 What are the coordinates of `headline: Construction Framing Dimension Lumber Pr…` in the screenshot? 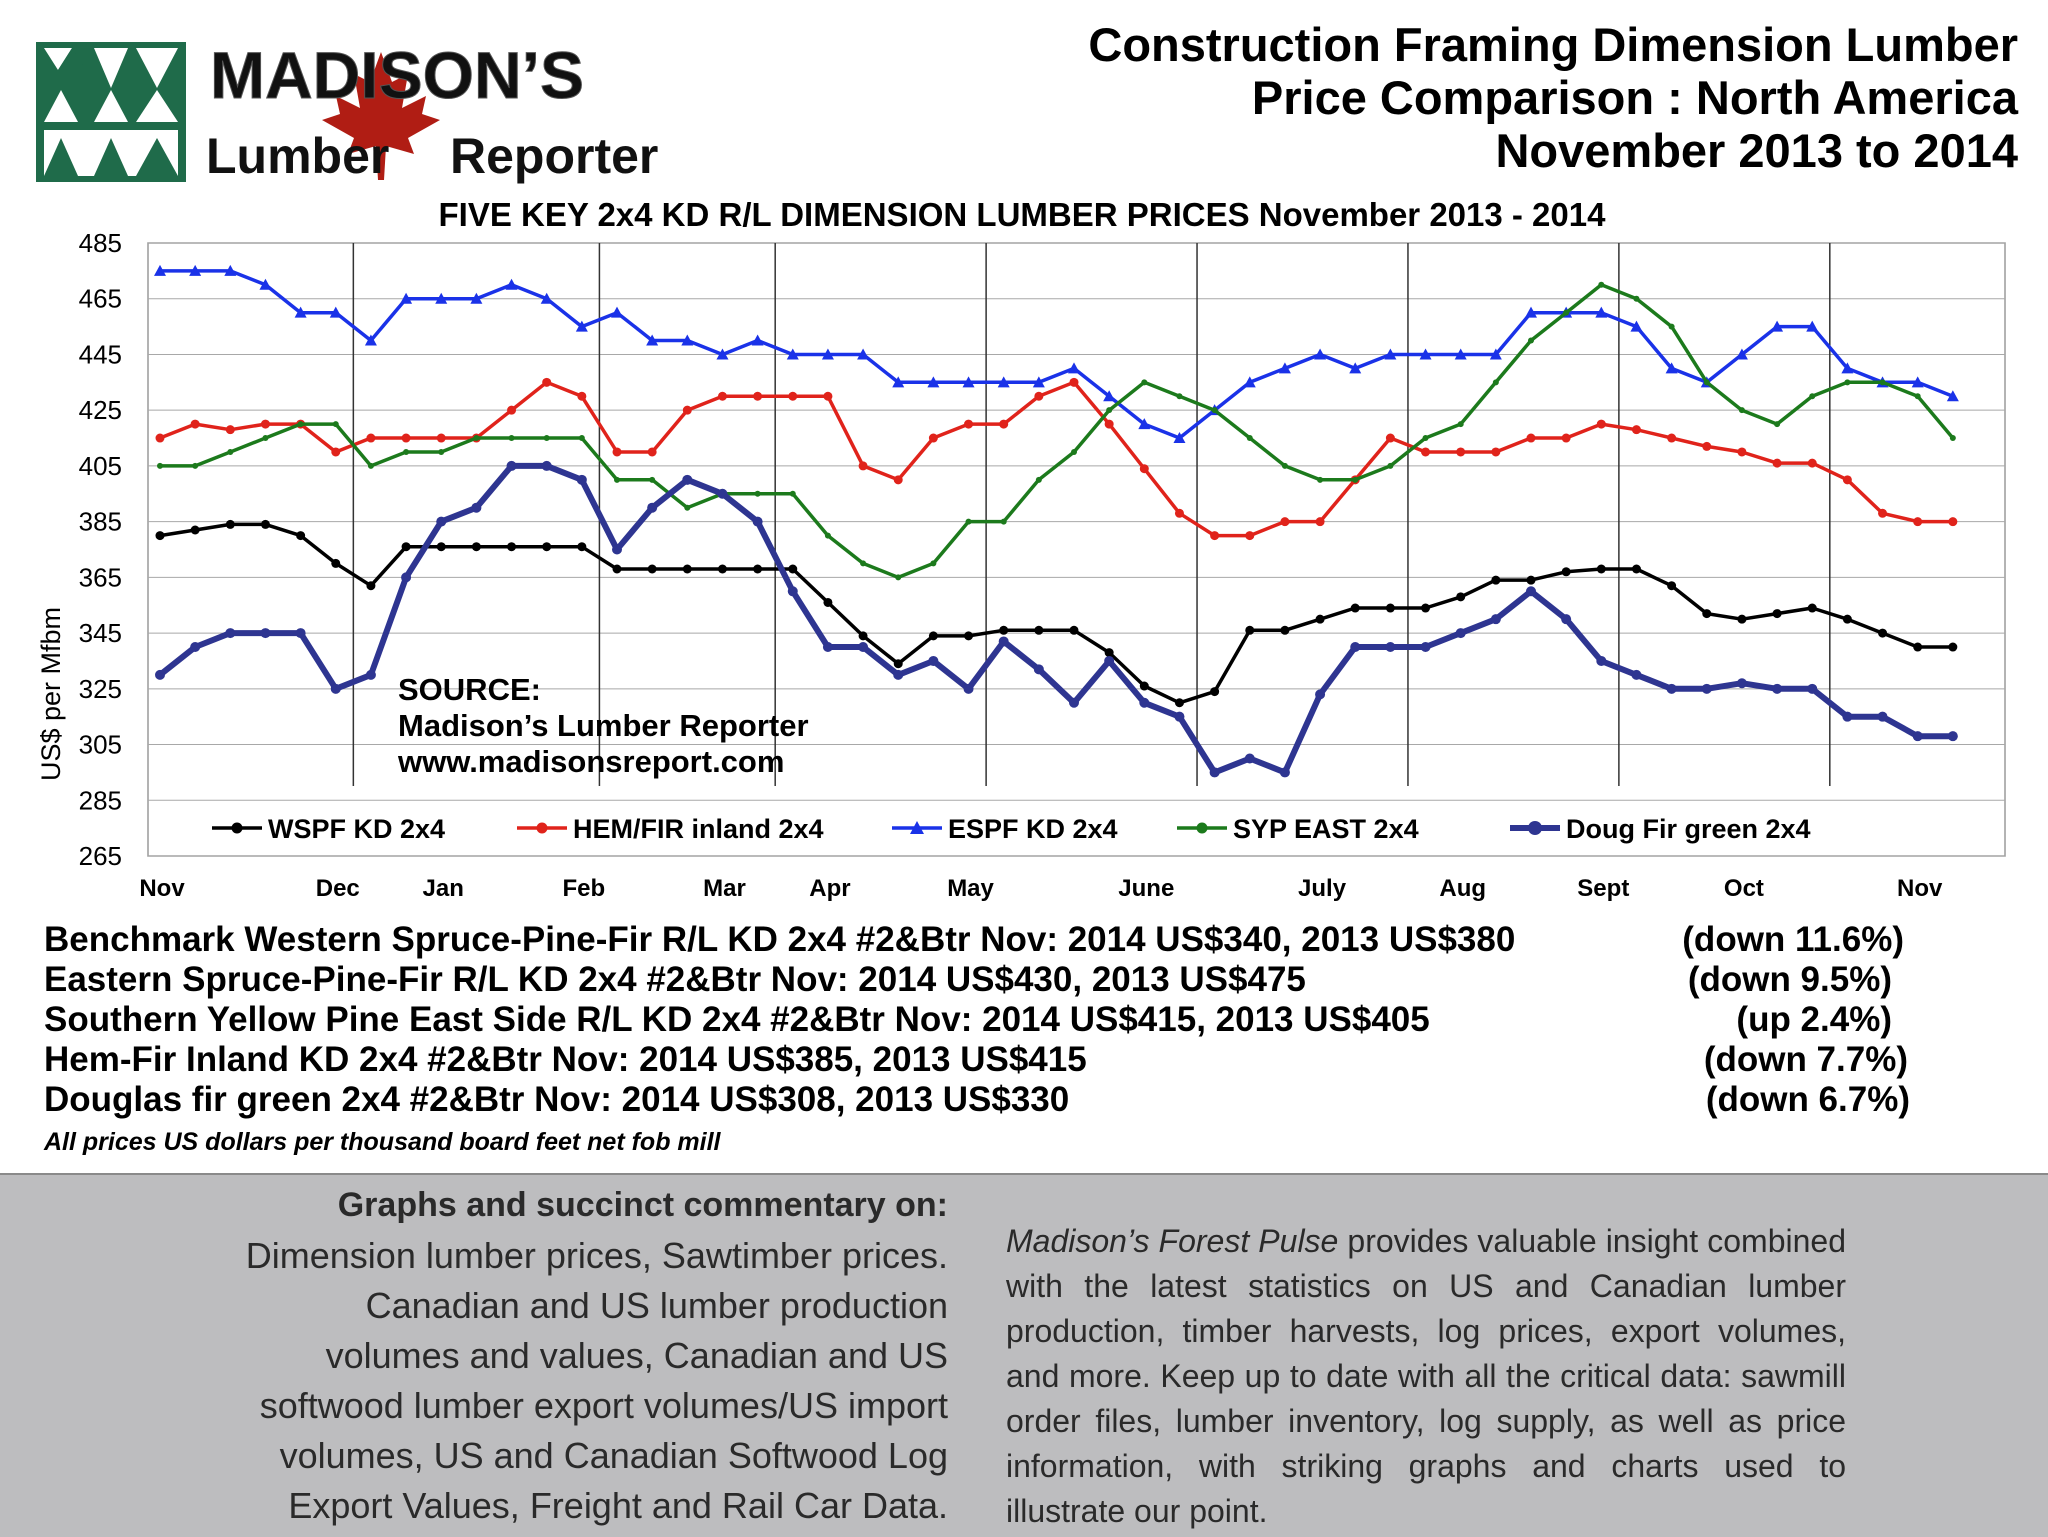 It's located at (1418, 97).